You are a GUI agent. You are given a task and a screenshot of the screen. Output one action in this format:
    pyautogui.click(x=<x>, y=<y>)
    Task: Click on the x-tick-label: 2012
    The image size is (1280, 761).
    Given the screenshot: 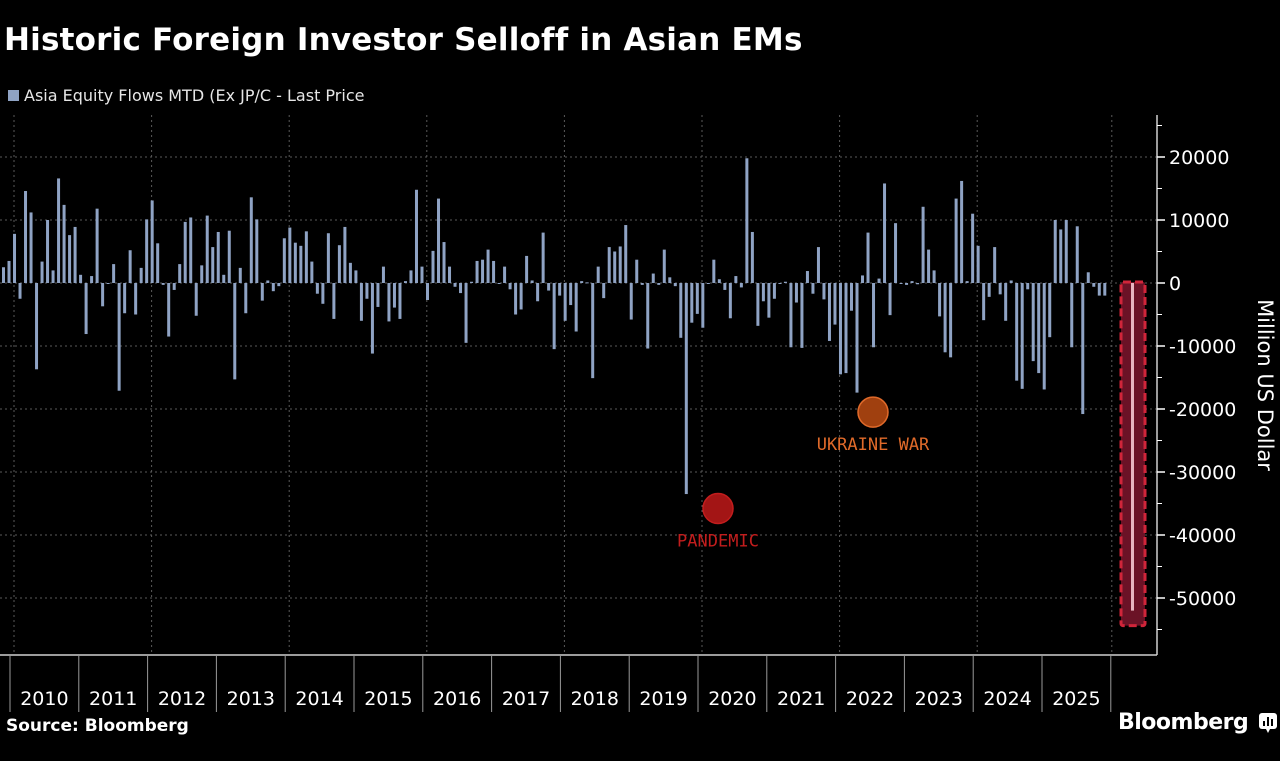 What is the action you would take?
    pyautogui.click(x=182, y=699)
    